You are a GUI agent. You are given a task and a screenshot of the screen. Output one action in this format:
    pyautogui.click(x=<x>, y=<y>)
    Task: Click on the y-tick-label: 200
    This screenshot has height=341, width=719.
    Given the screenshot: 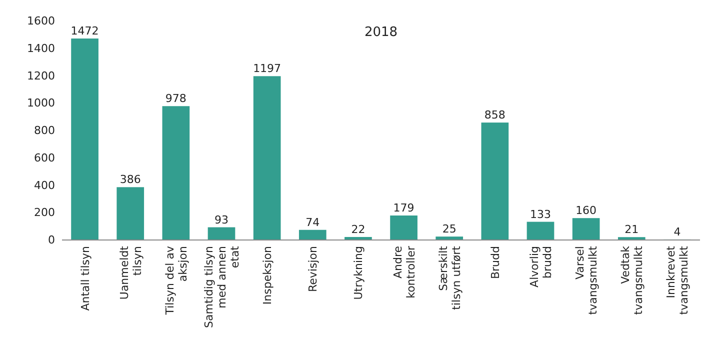 What is the action you would take?
    pyautogui.click(x=44, y=213)
    